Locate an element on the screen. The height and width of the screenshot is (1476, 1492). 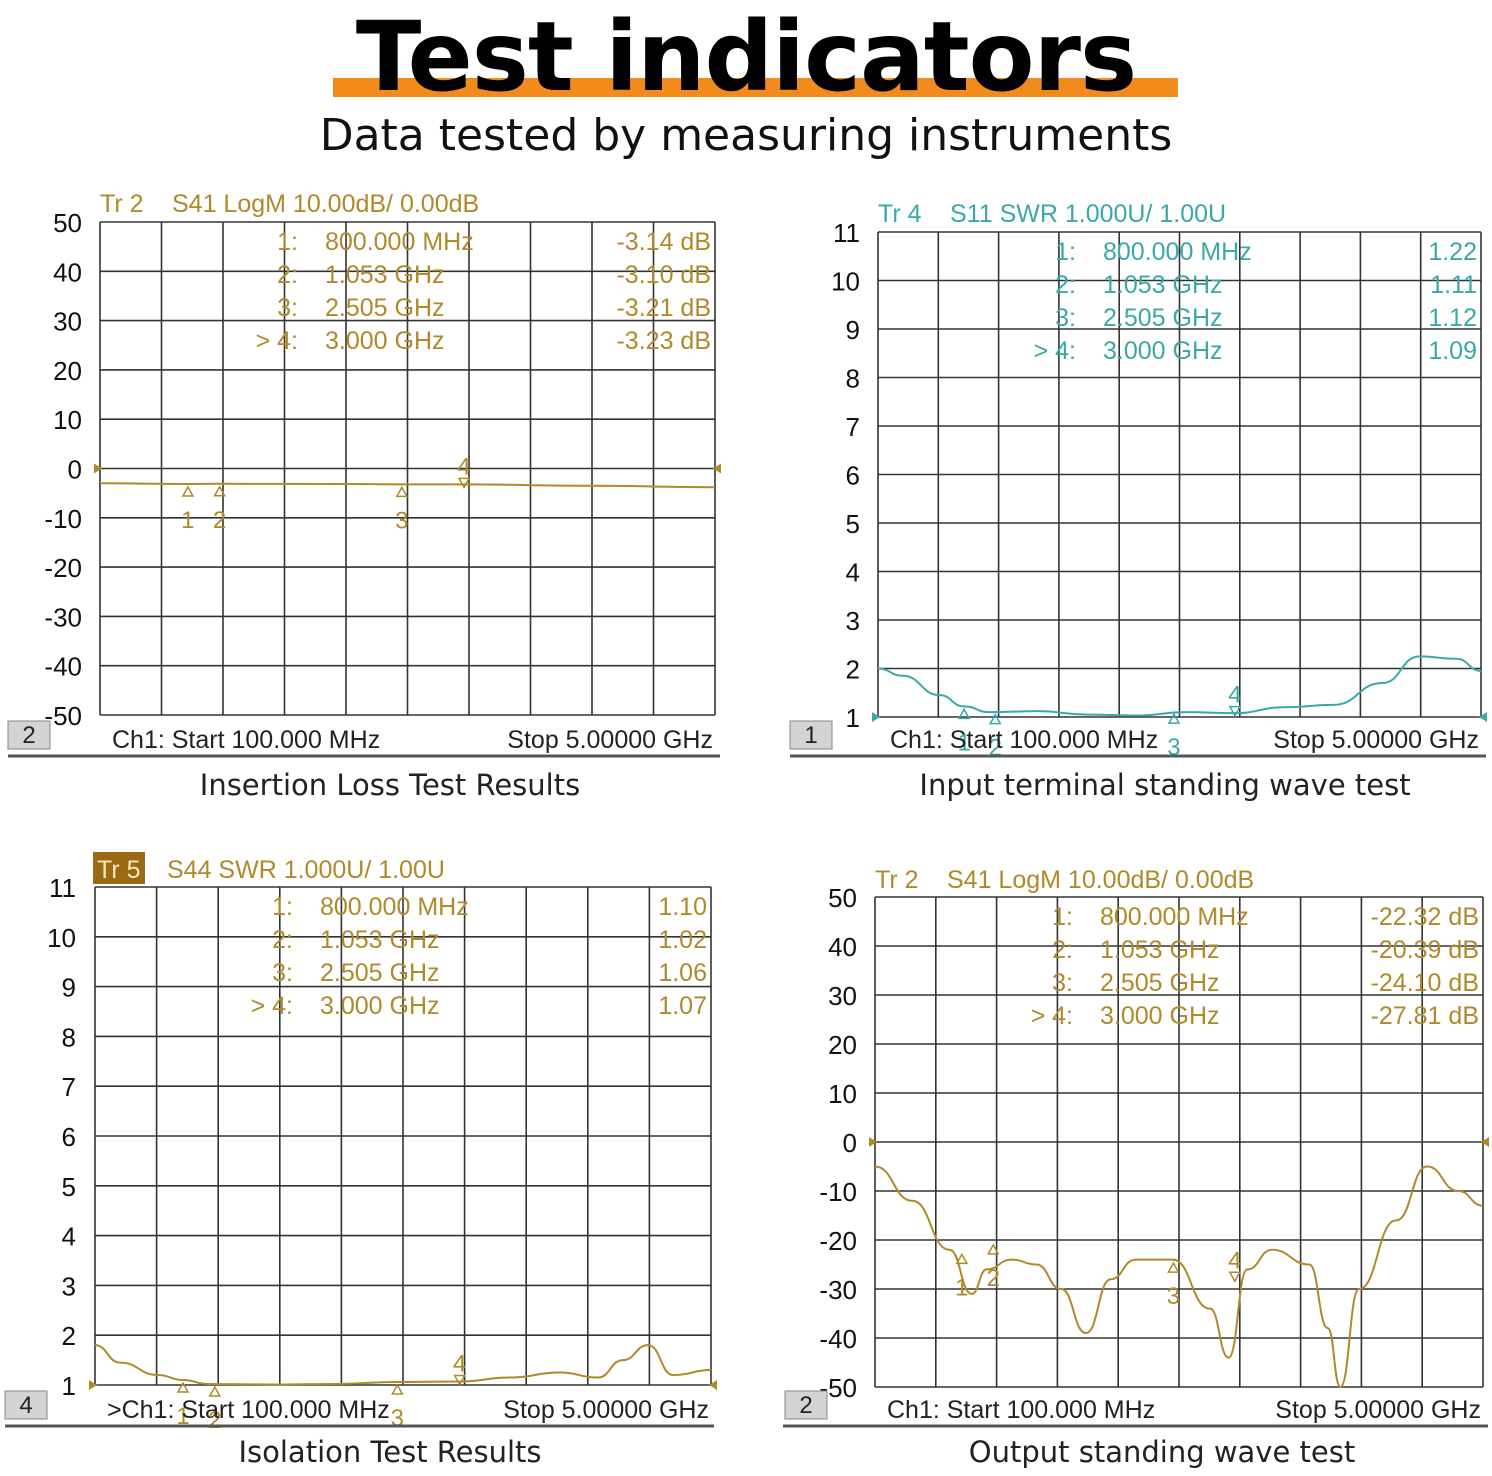
trace-label: Tr 2 is located at coordinates (122, 204).